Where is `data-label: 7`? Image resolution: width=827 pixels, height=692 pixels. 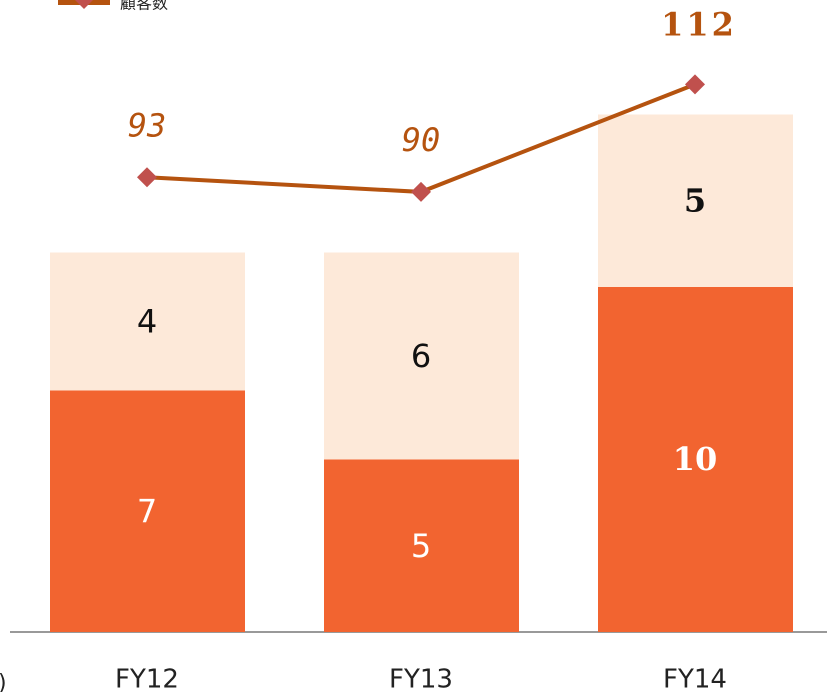 data-label: 7 is located at coordinates (147, 511).